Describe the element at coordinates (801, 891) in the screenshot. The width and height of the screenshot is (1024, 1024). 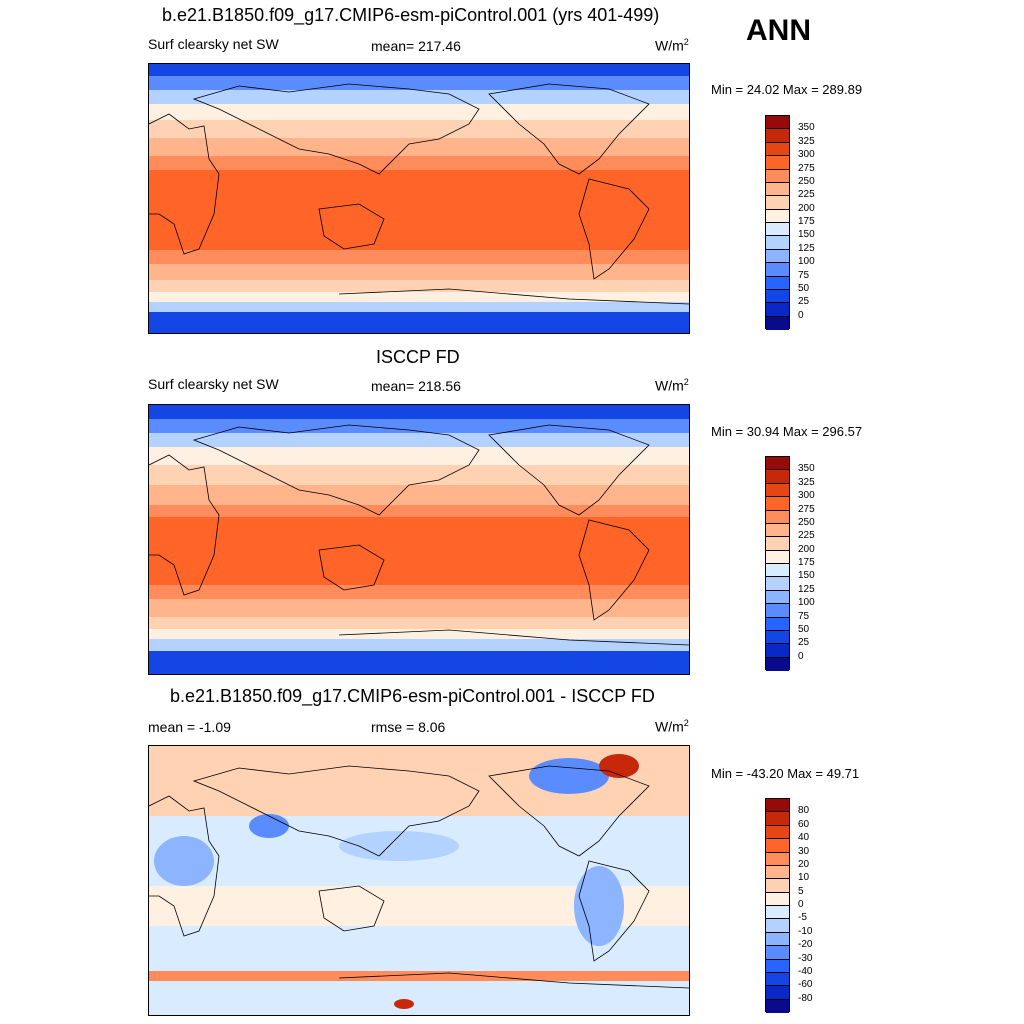
I see `colorbar-label: 5` at that location.